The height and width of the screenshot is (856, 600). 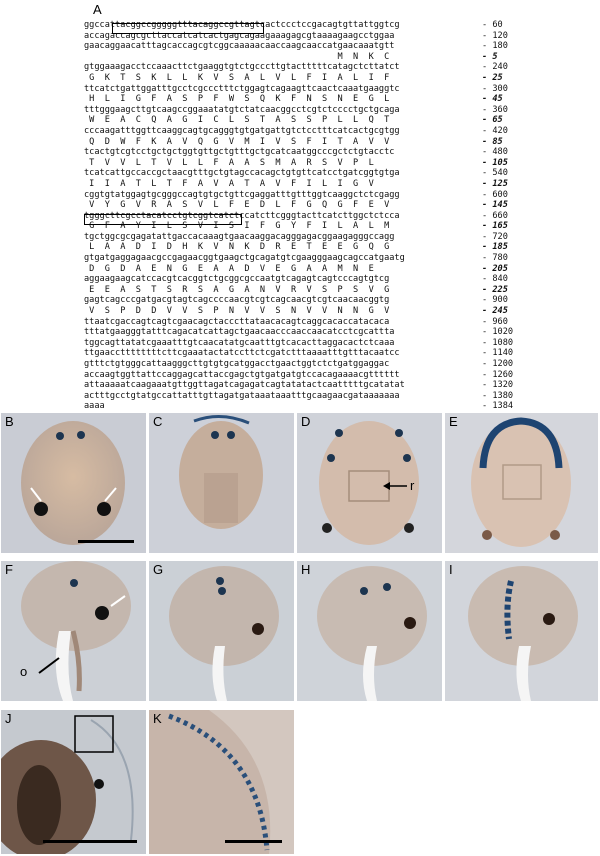 I want to click on embryo-lateral-image-g, so click(x=224, y=633).